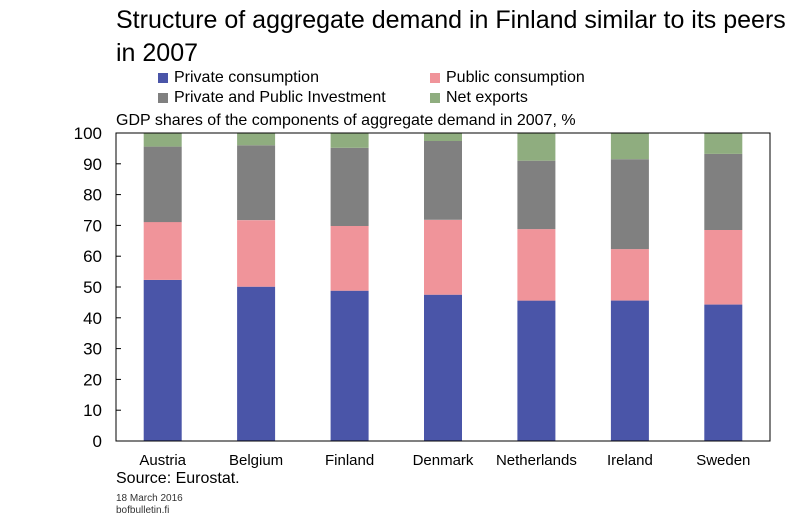 This screenshot has width=800, height=522. Describe the element at coordinates (256, 253) in the screenshot. I see `bar-segment-belgium-public-consumption` at that location.